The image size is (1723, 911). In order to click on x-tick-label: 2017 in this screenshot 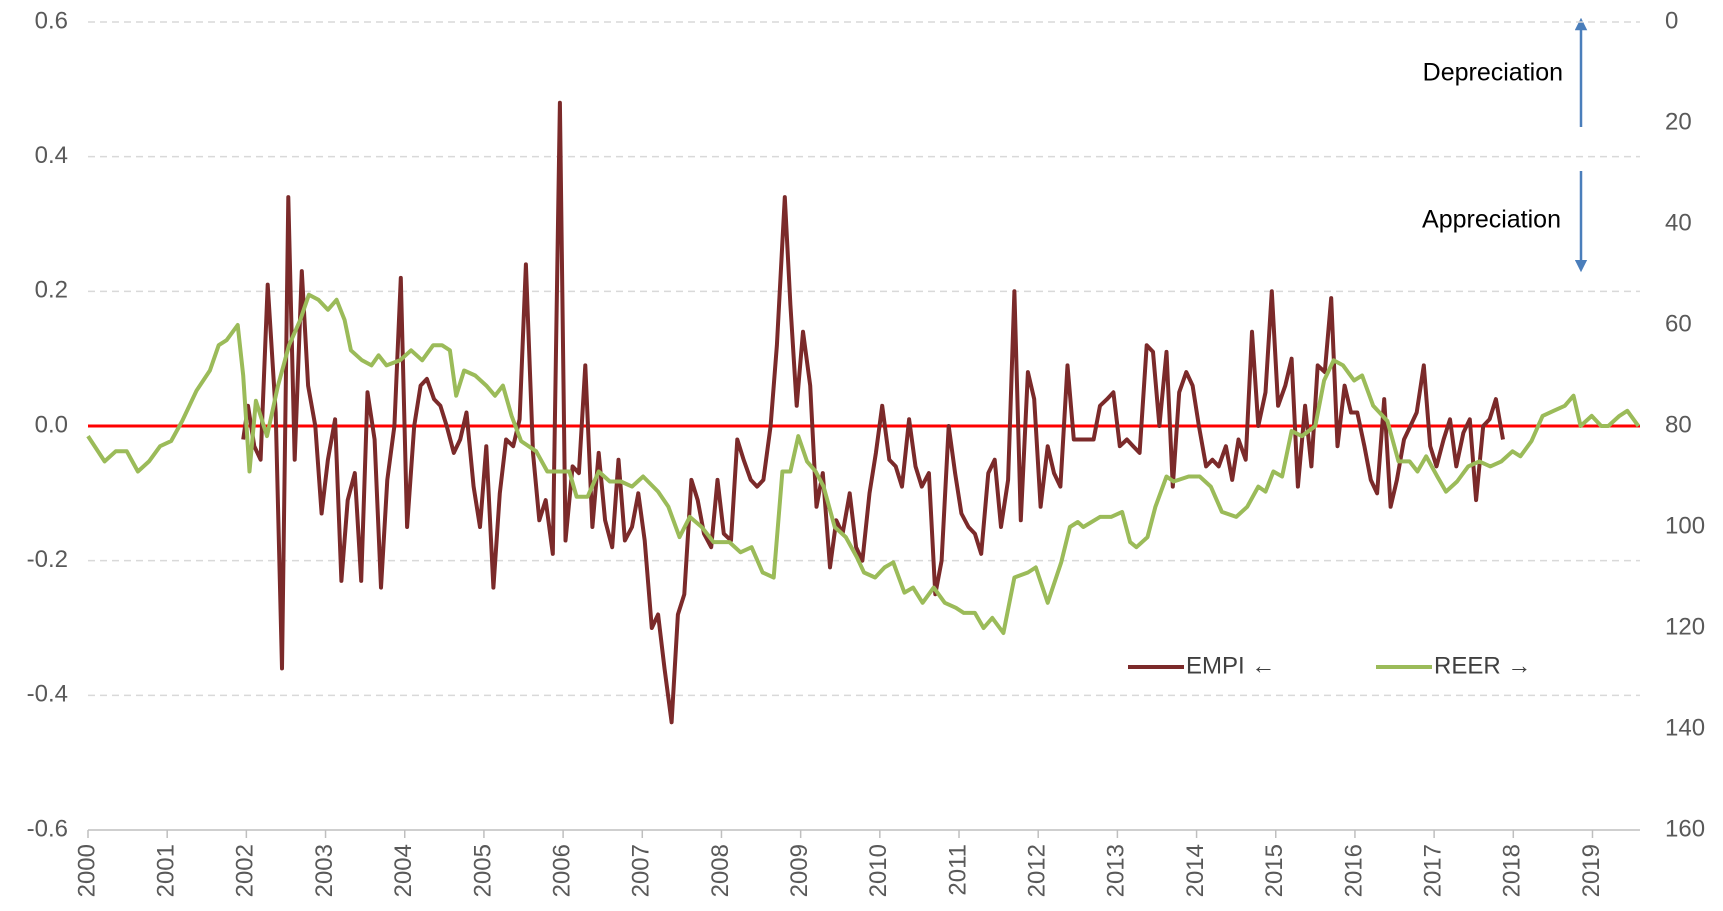, I will do `click(1432, 870)`.